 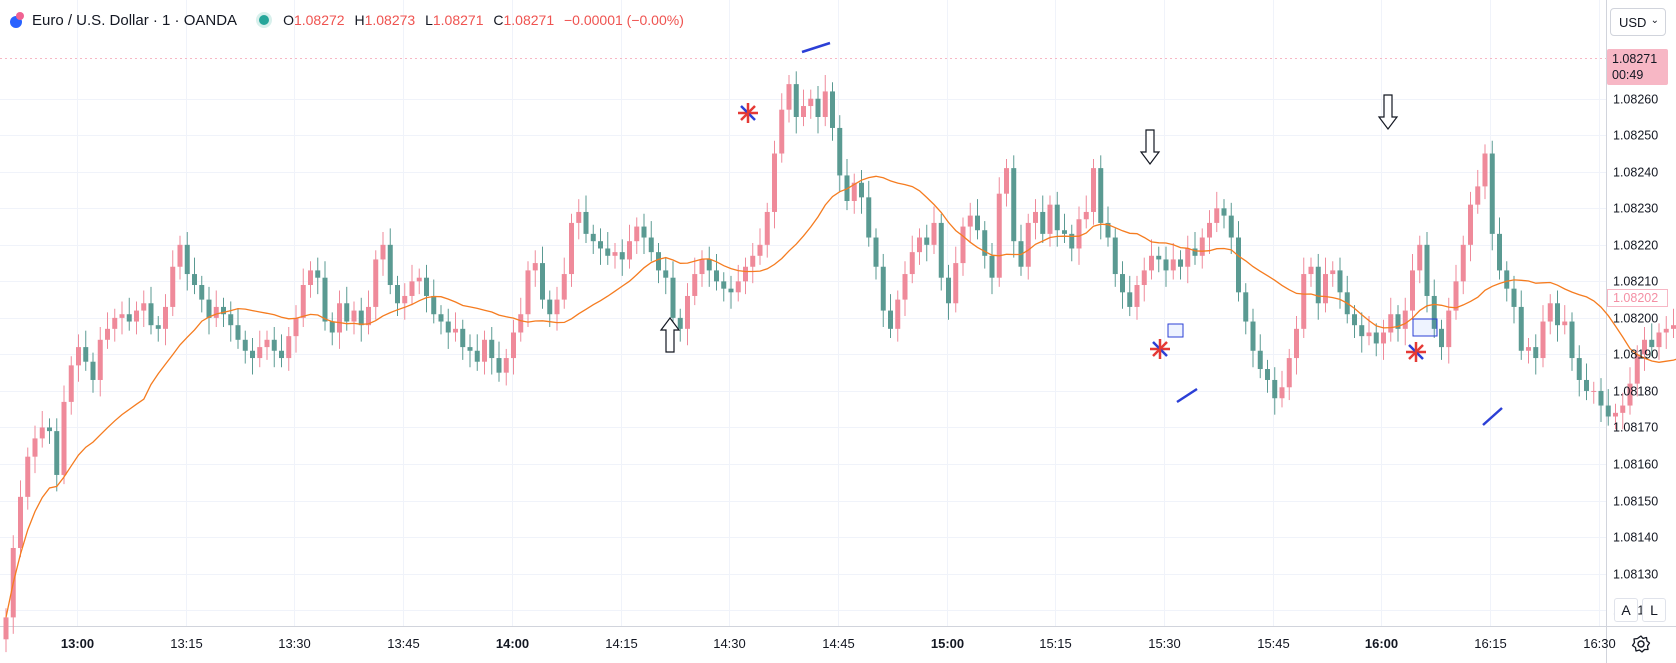 What do you see at coordinates (359, 20) in the screenshot?
I see `ohlc-high-label: H` at bounding box center [359, 20].